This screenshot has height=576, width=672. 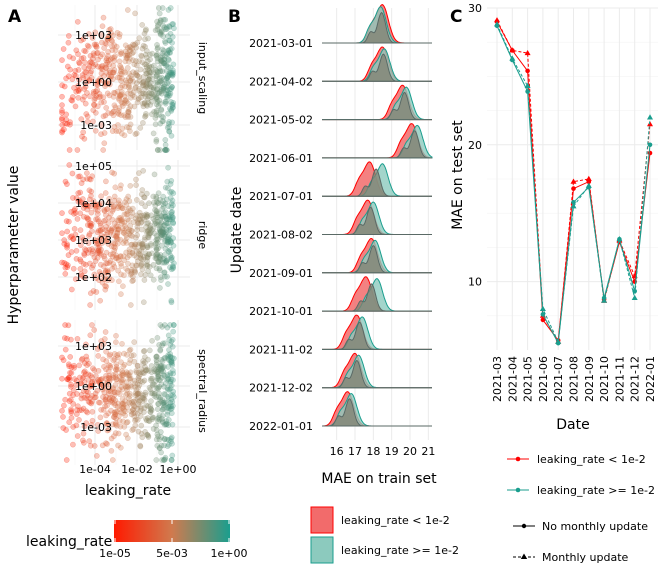 I want to click on c-xtick: 2021-08, so click(x=574, y=379).